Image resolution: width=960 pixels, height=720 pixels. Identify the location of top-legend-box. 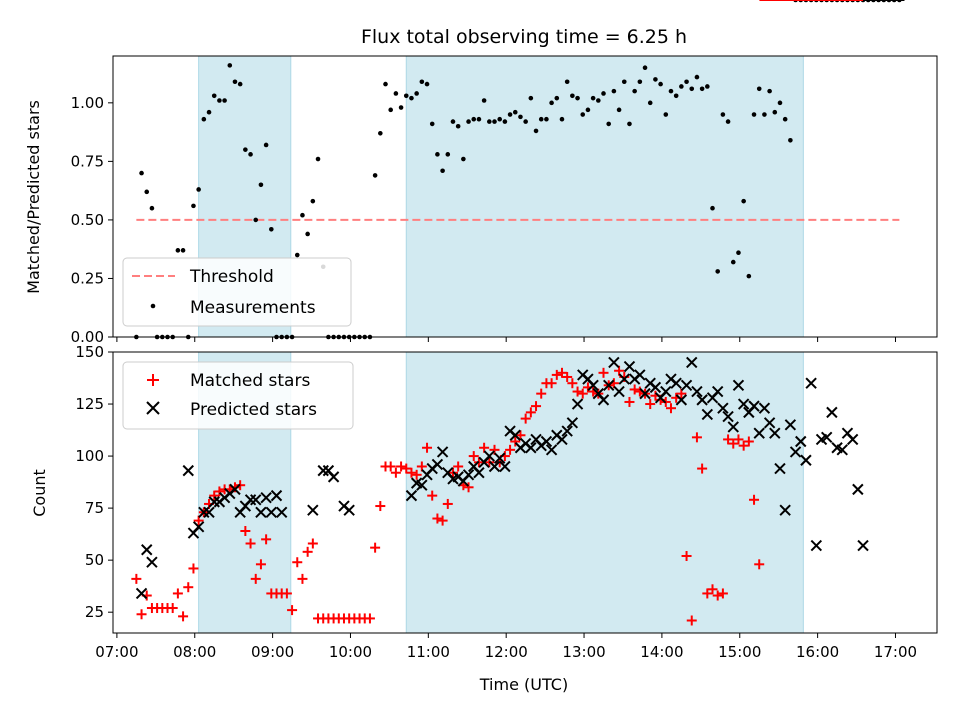
(237, 292).